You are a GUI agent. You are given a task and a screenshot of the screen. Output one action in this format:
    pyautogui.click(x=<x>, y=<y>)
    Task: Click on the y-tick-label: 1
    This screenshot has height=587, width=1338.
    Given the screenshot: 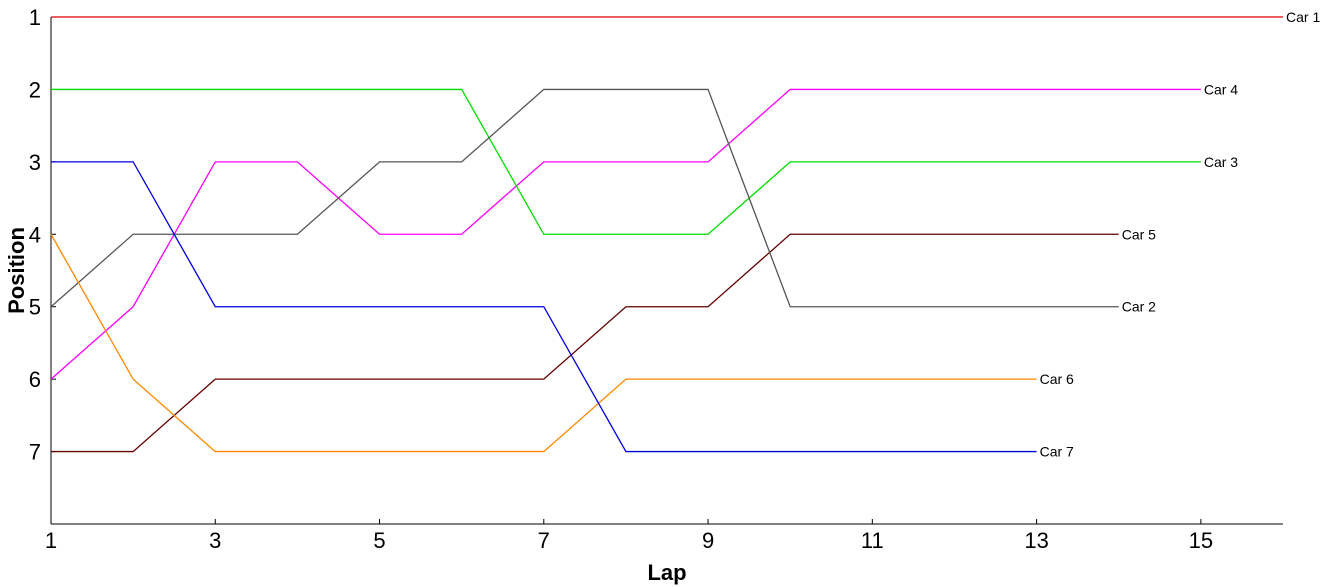 What is the action you would take?
    pyautogui.click(x=35, y=17)
    